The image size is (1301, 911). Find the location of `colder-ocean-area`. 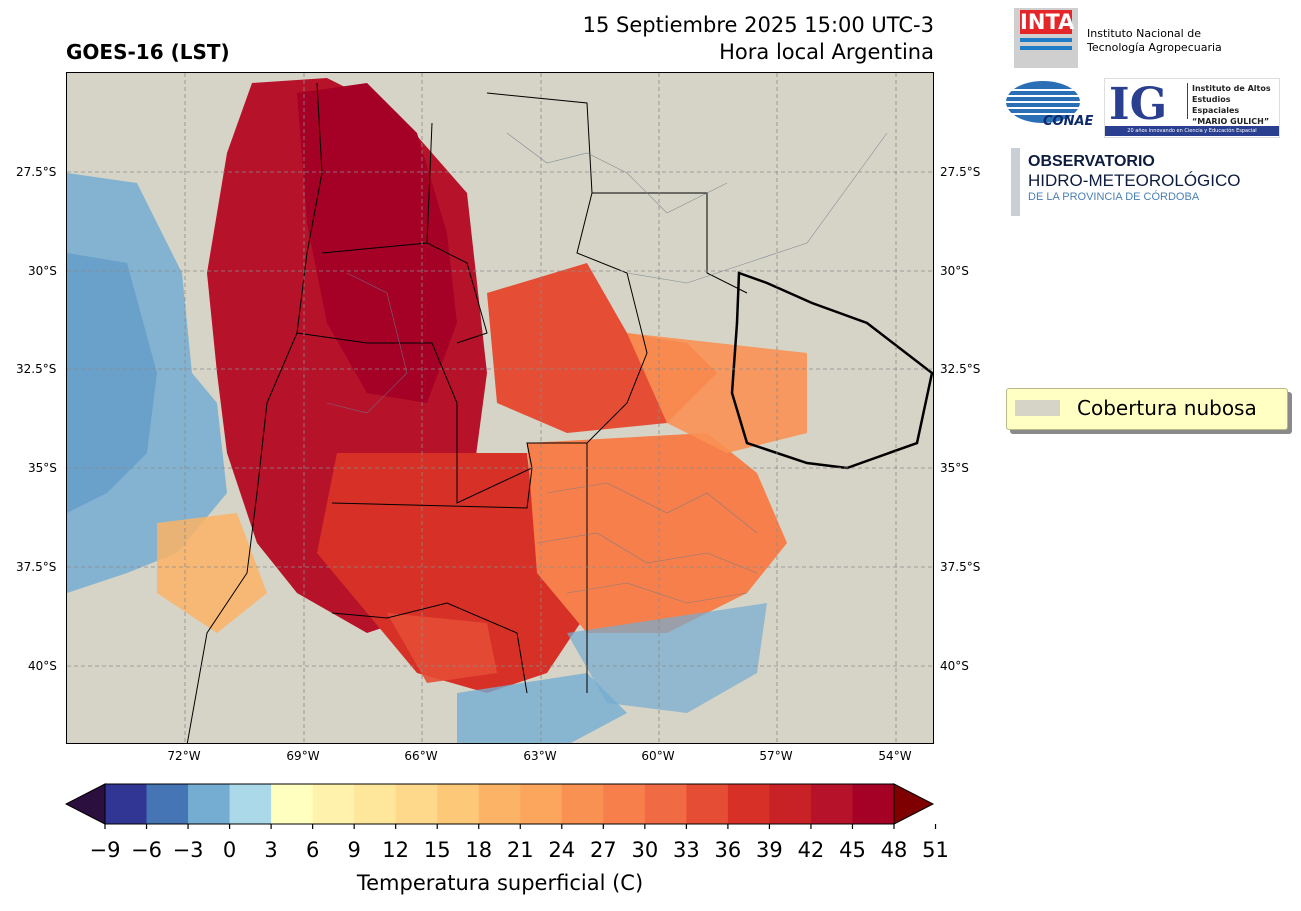

colder-ocean-area is located at coordinates (112, 383).